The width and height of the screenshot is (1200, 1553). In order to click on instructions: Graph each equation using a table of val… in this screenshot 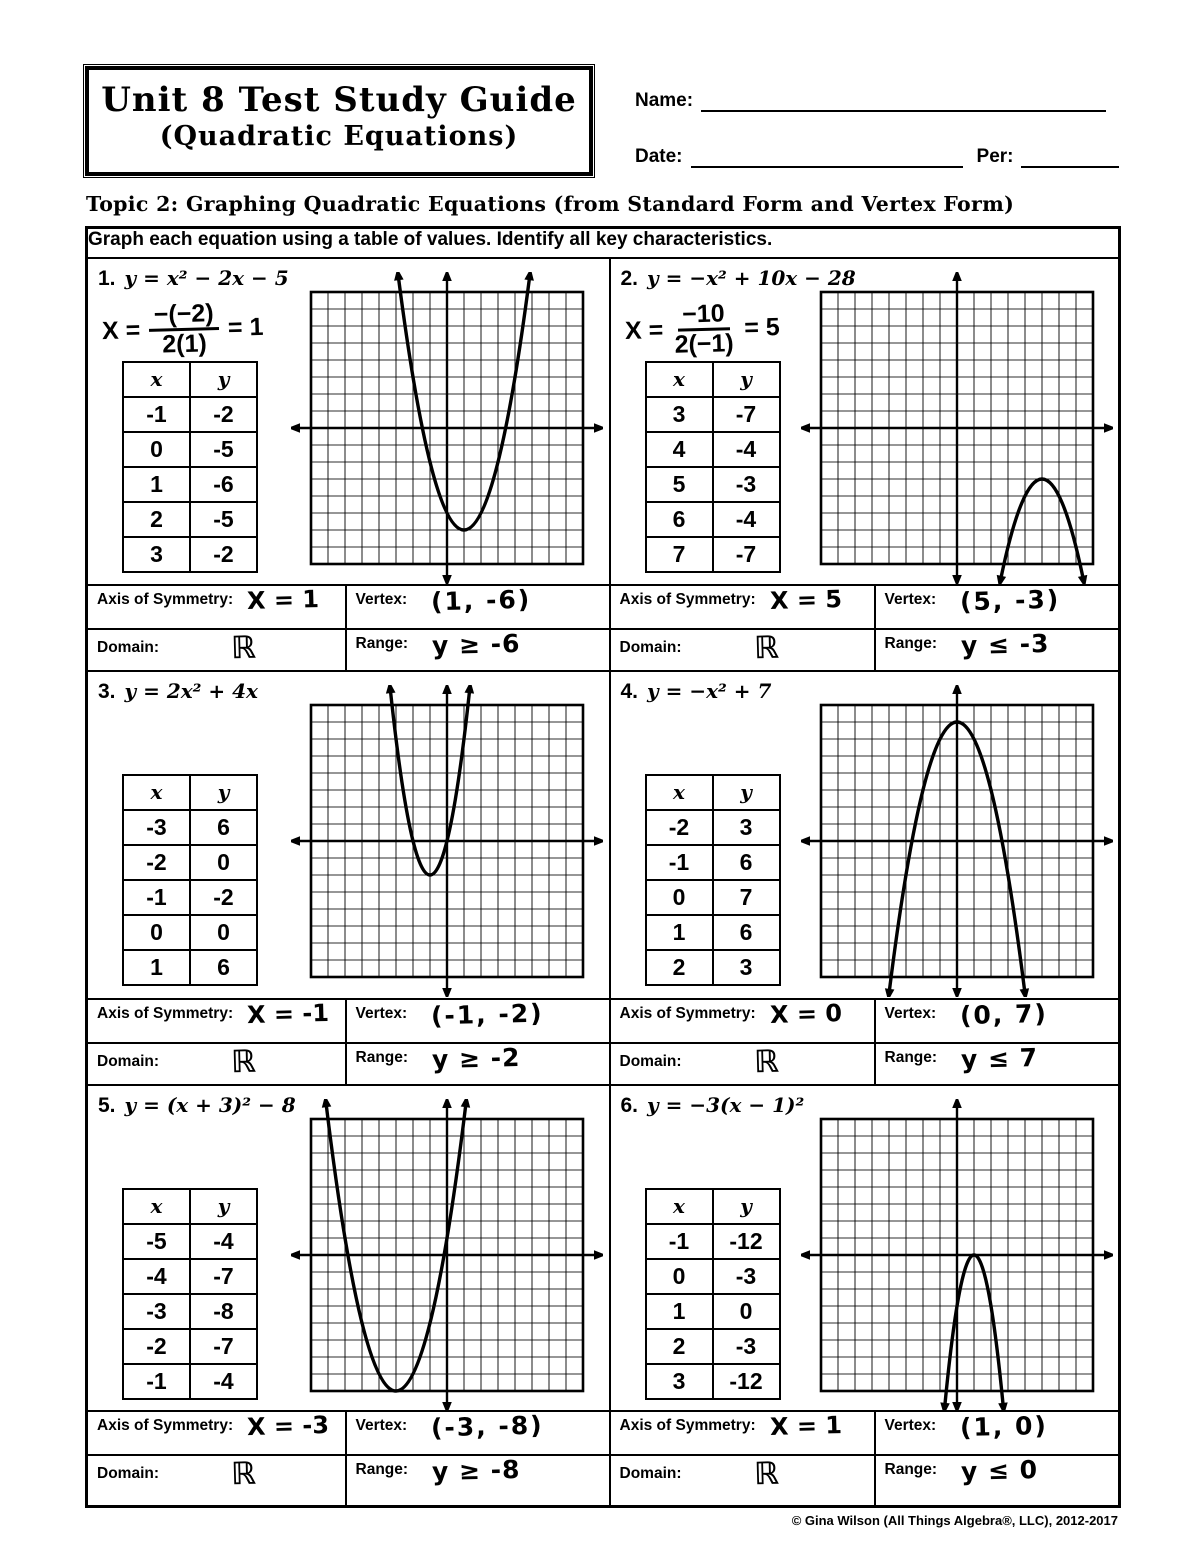, I will do `click(603, 242)`.